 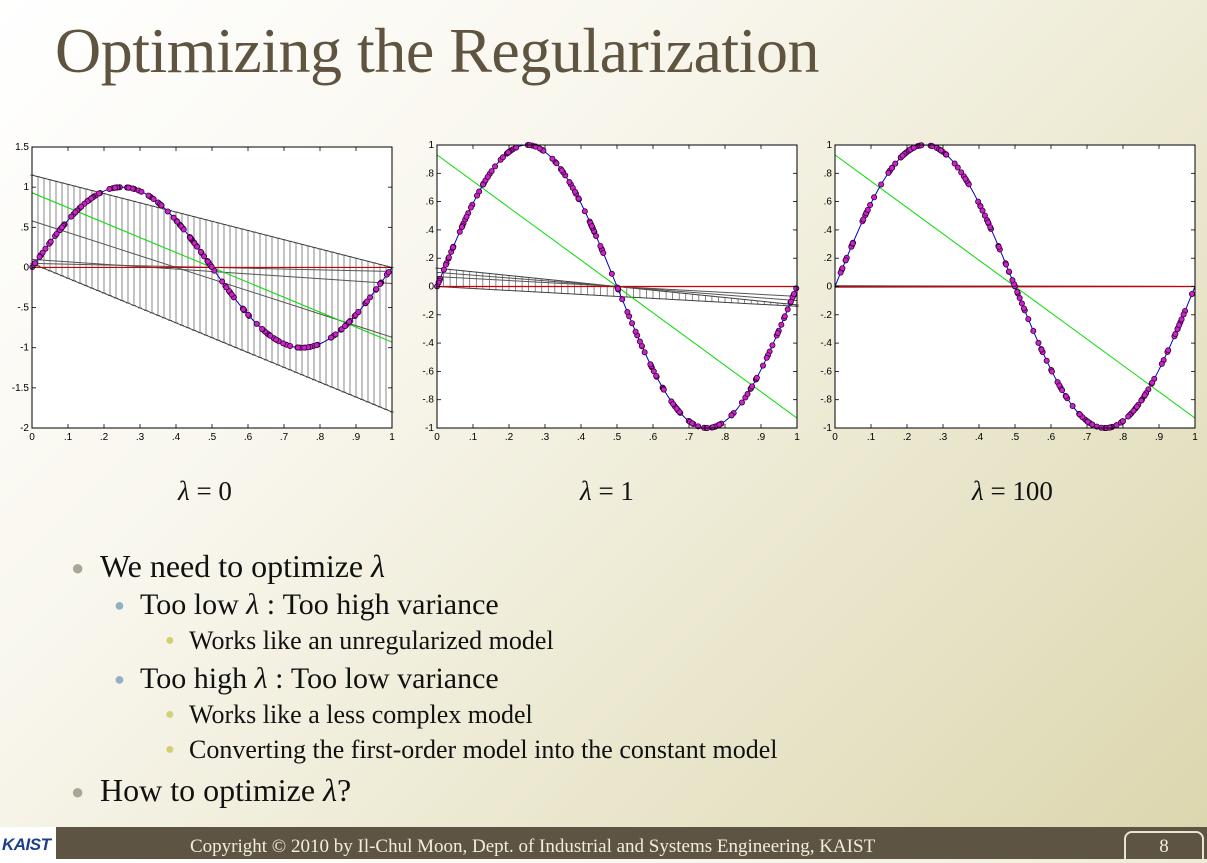 What do you see at coordinates (607, 491) in the screenshot?
I see `caption-lambda-1: λ = 1` at bounding box center [607, 491].